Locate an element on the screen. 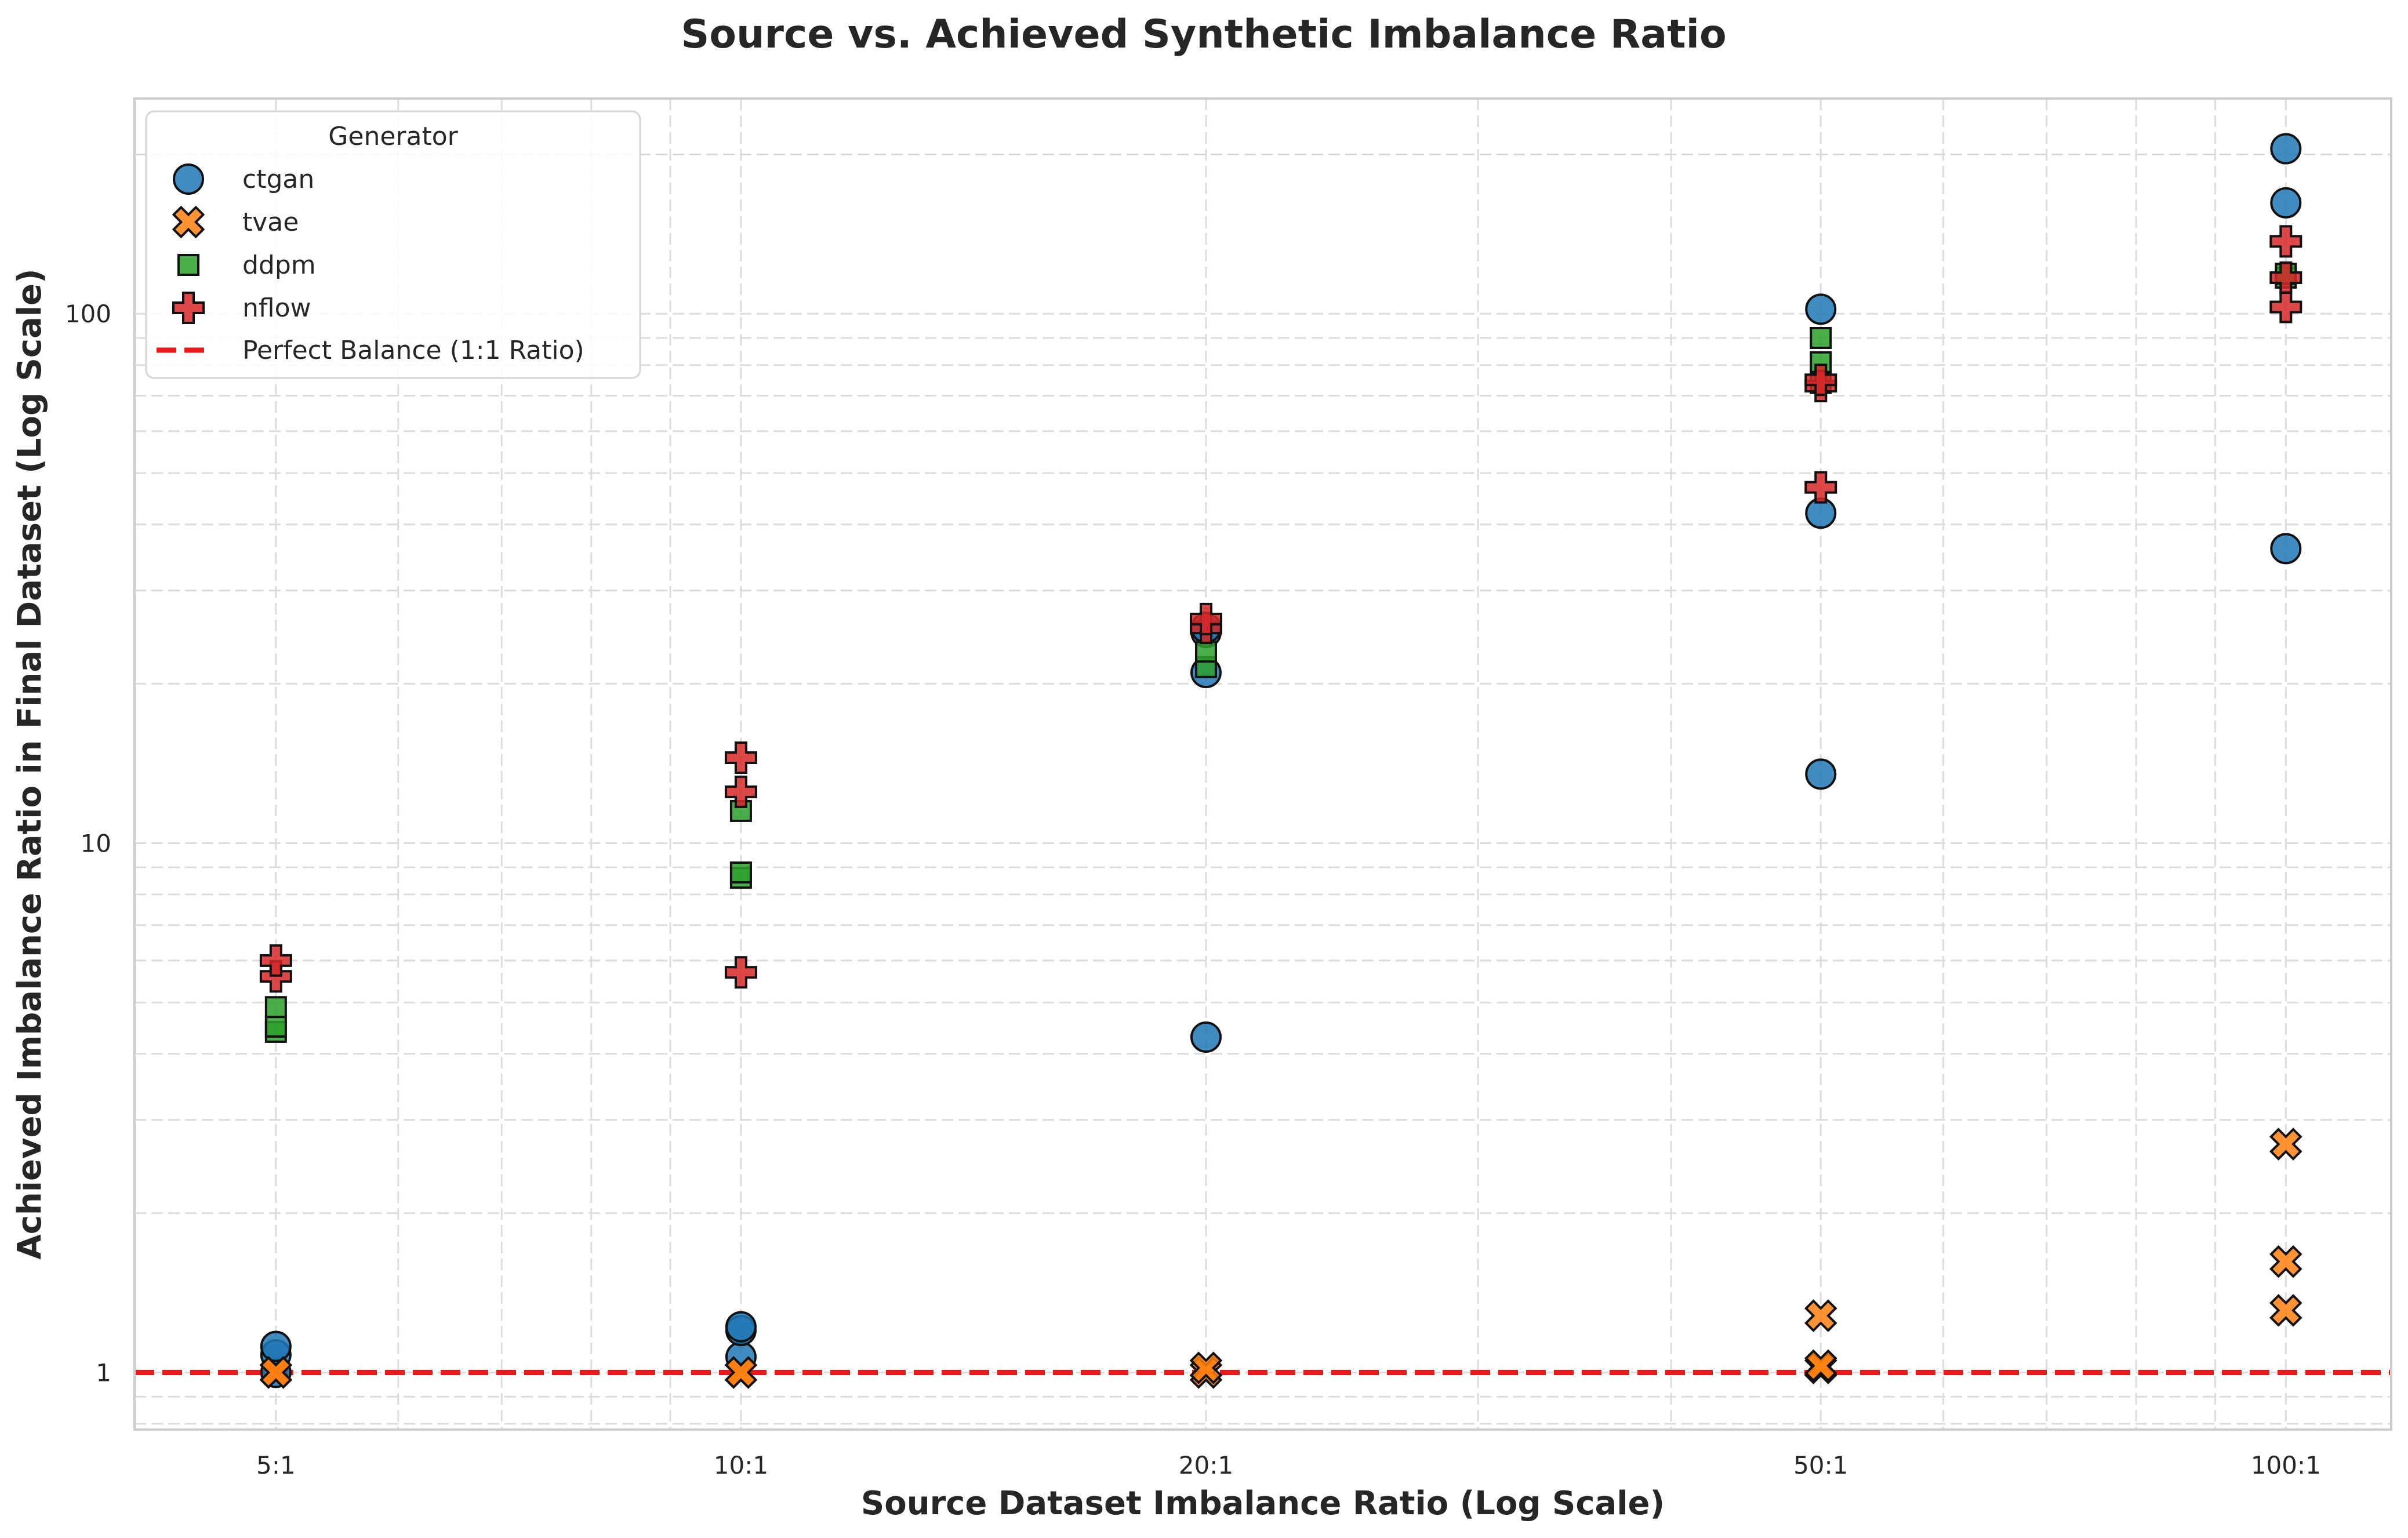 This screenshot has width=2408, height=1538. legend-items: ctgan tvae ddpm nflow is located at coordinates (244, 244).